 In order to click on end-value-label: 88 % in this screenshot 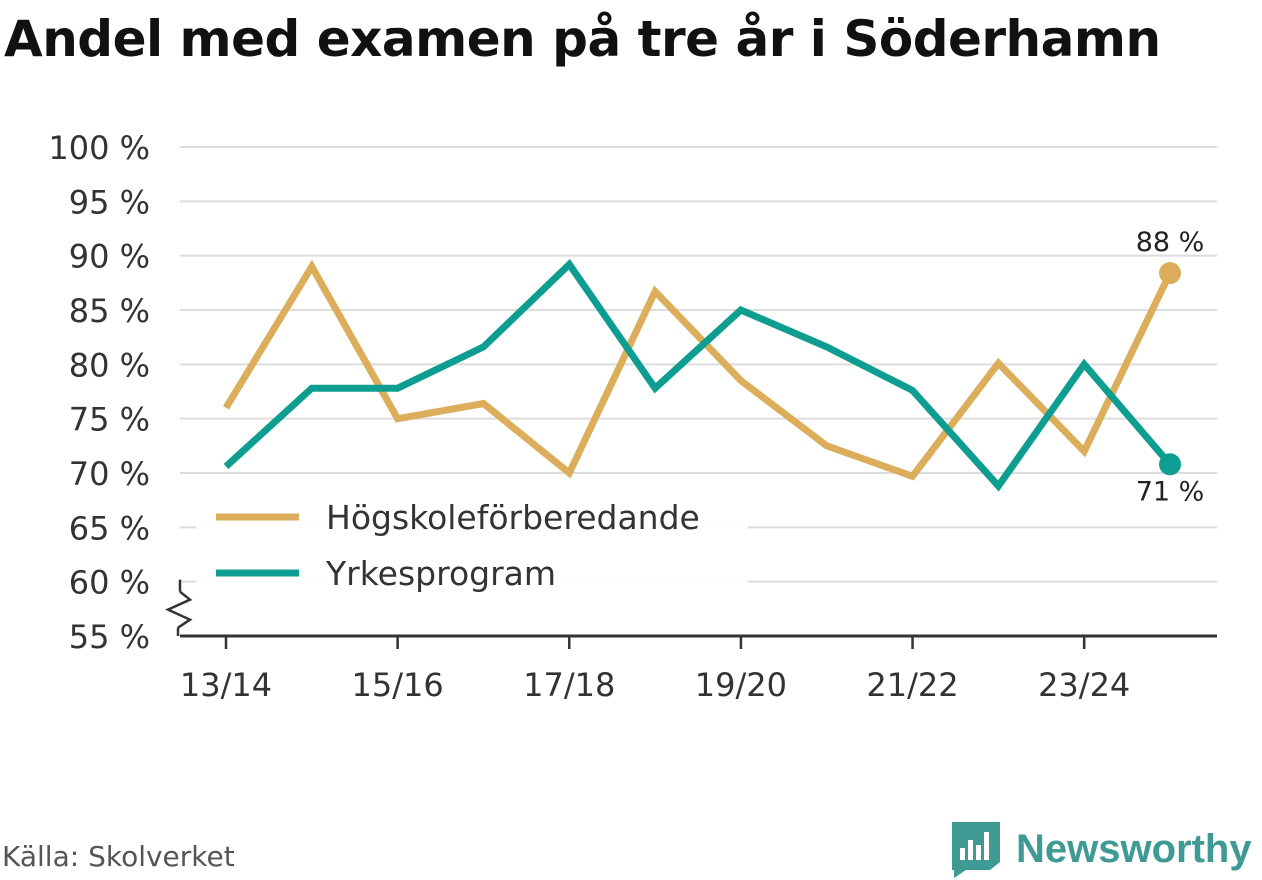, I will do `click(1170, 242)`.